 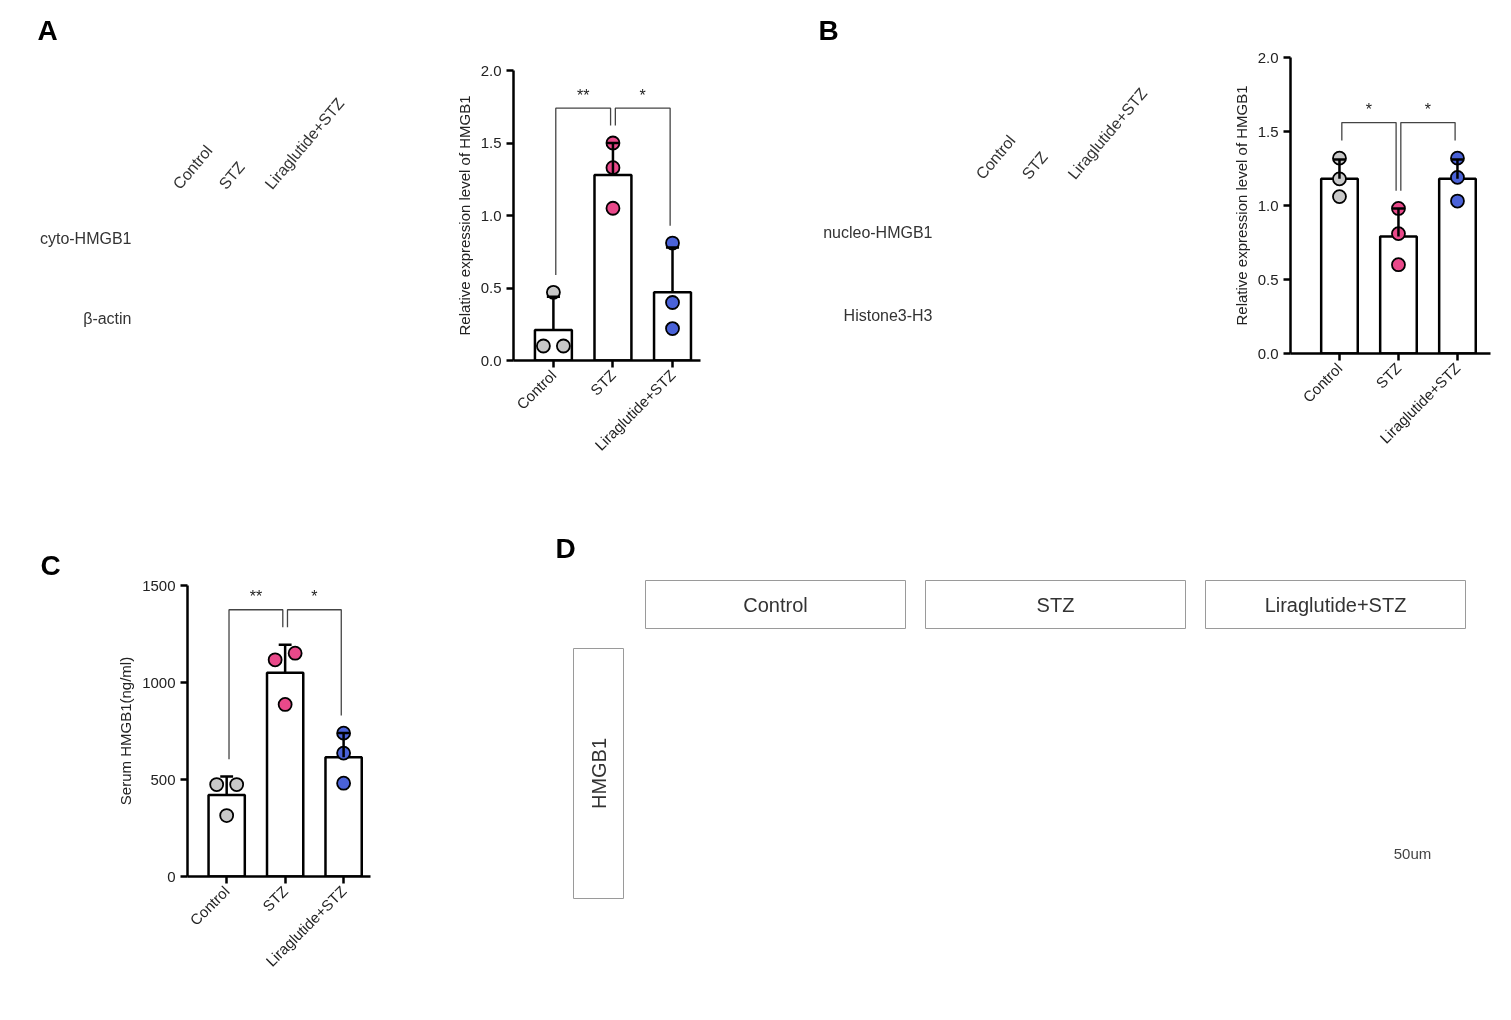 What do you see at coordinates (1412, 853) in the screenshot?
I see `text: 50um` at bounding box center [1412, 853].